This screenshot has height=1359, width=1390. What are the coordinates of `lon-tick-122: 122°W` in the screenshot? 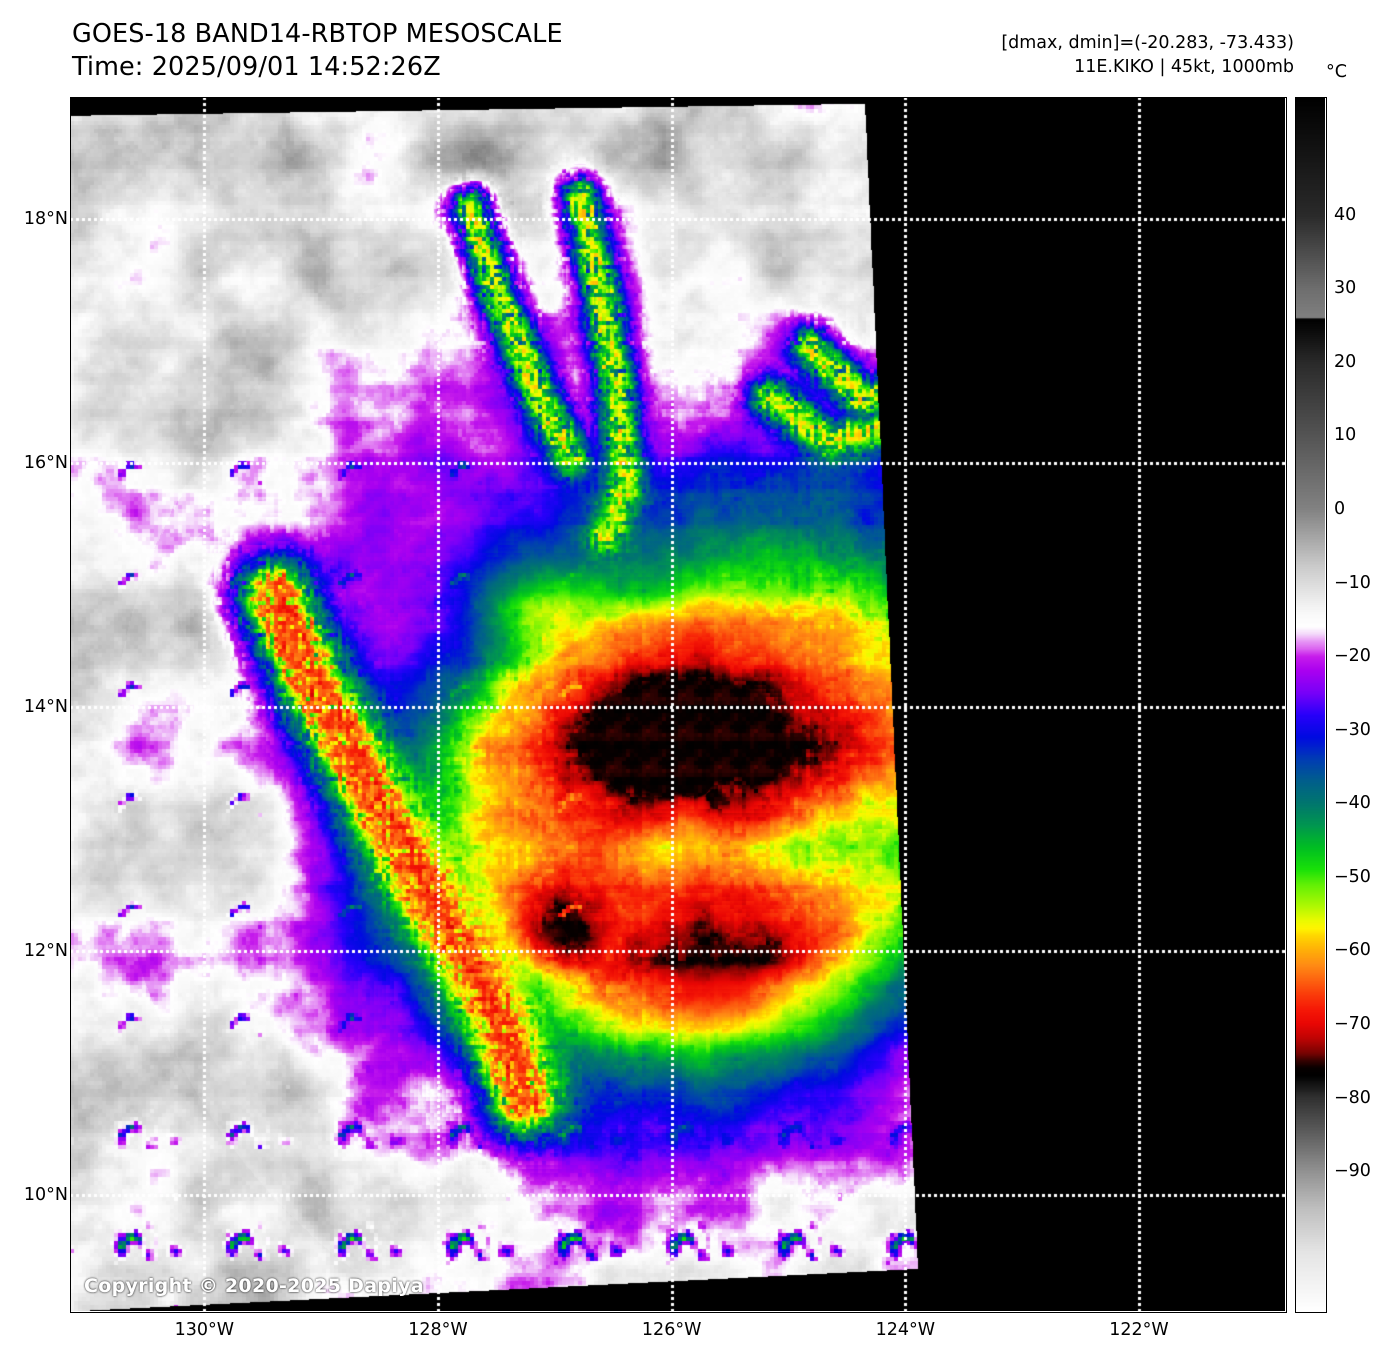 It's located at (1139, 1330).